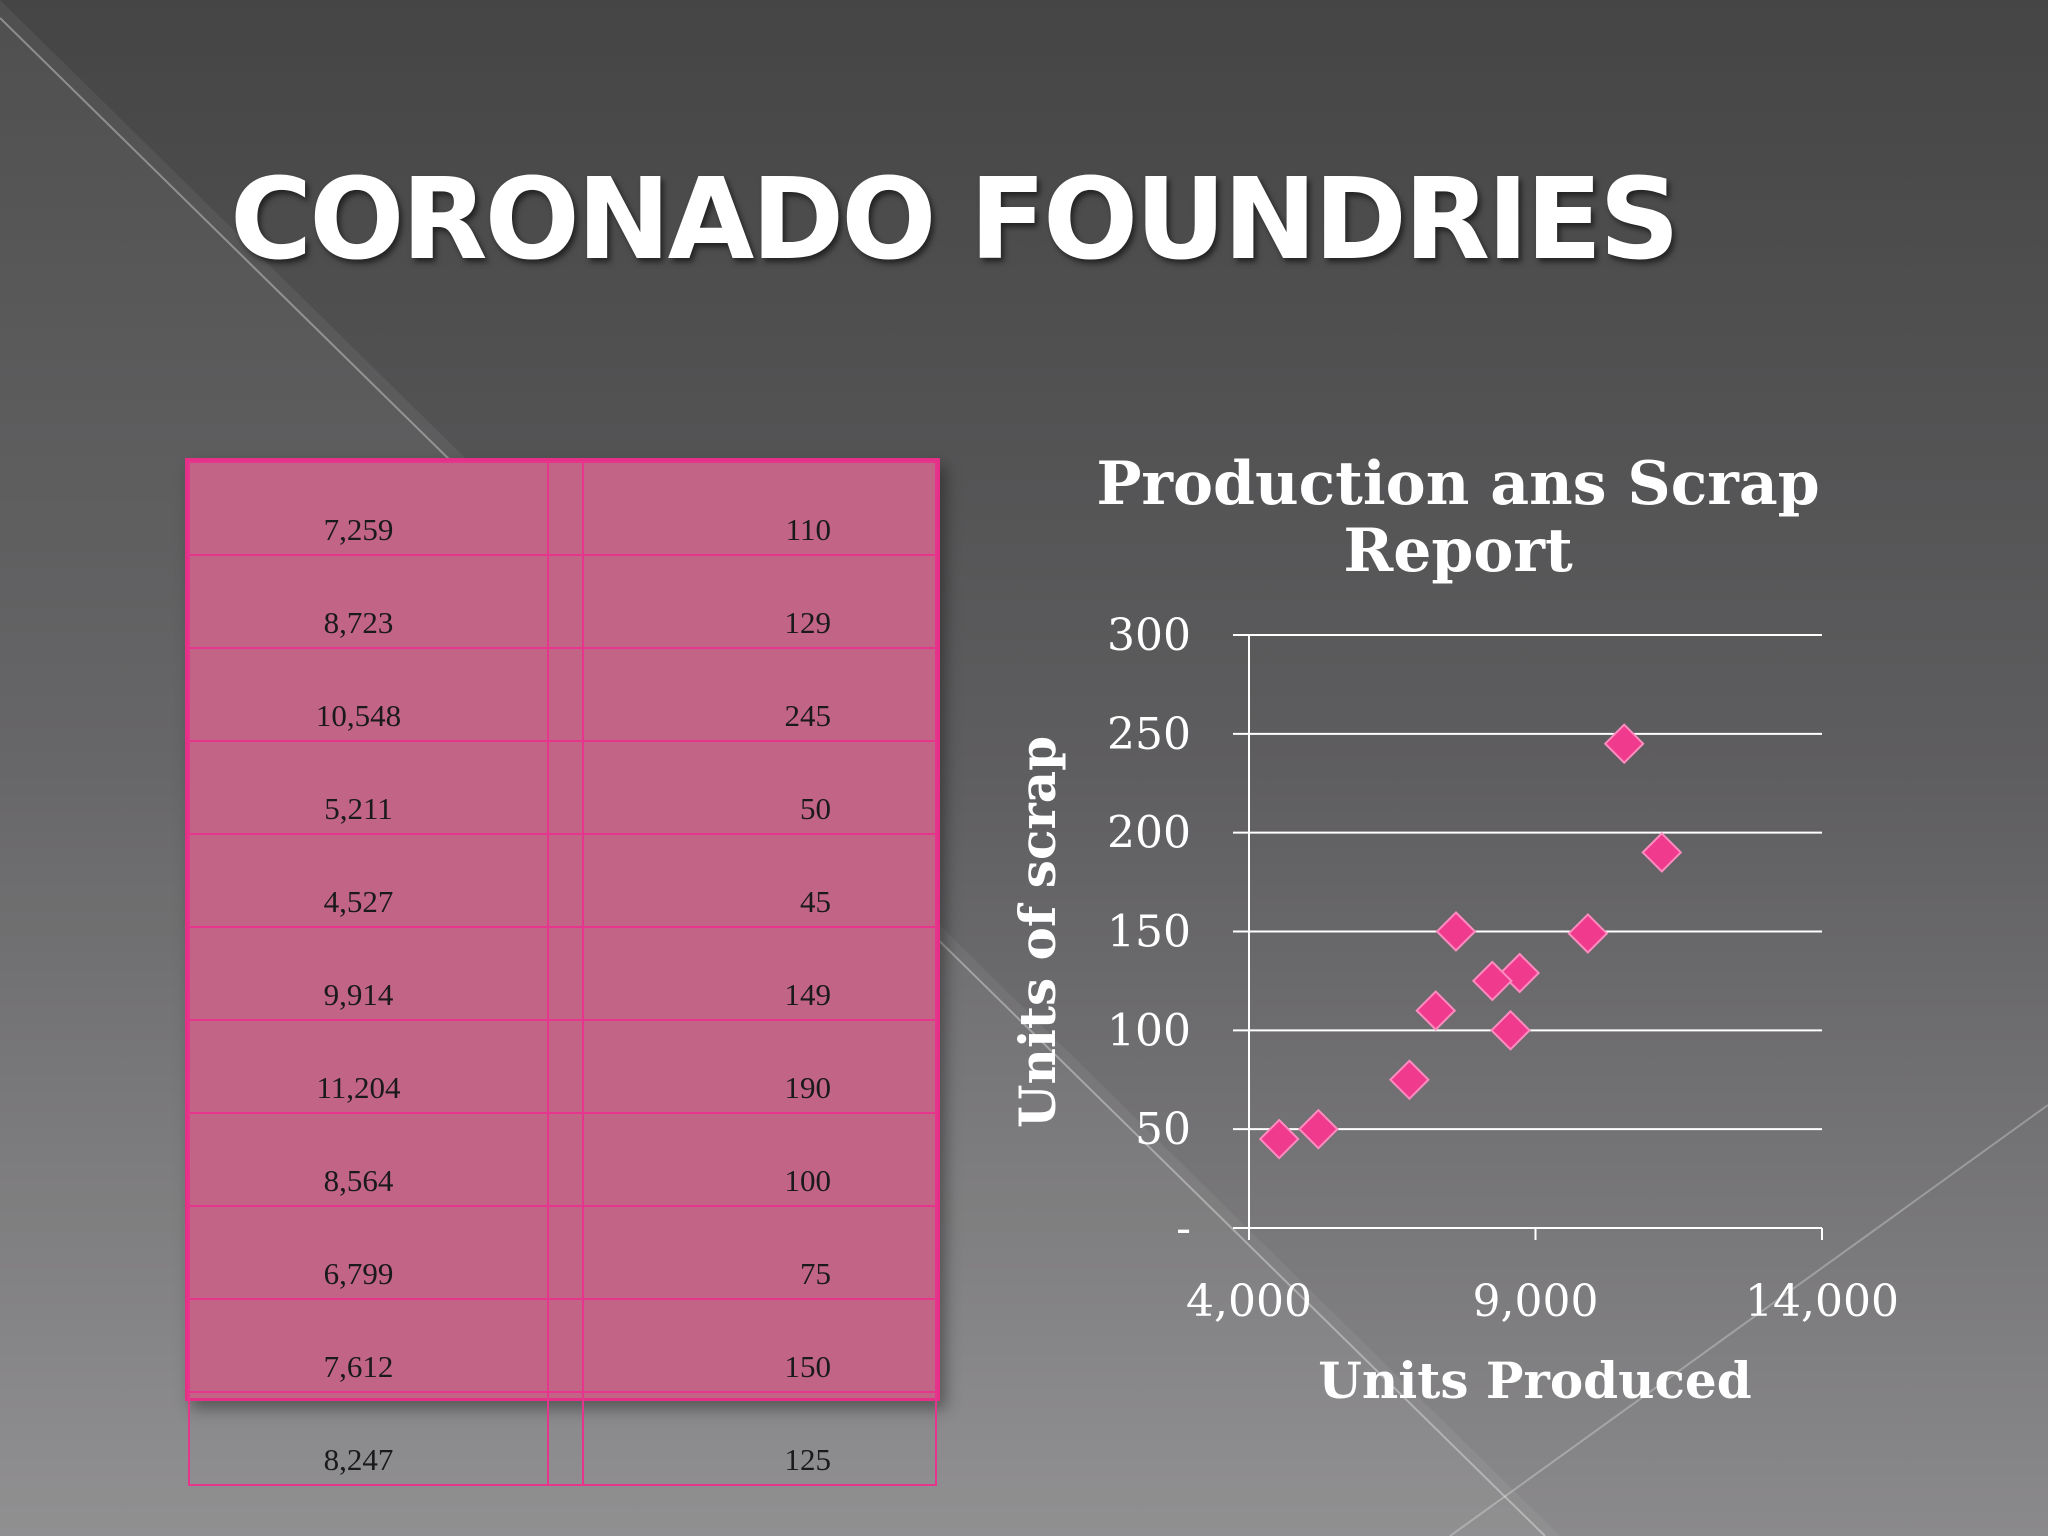  I want to click on table-row: 8,723 129, so click(562, 601).